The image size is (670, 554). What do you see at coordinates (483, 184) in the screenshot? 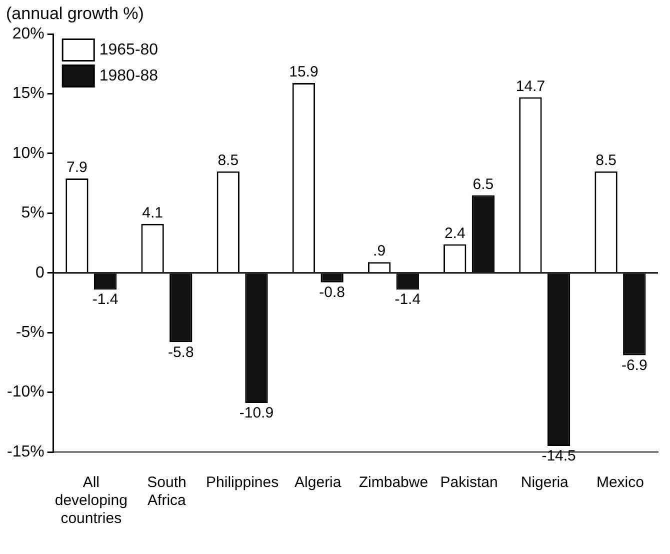
I see `data-label: 6.5` at bounding box center [483, 184].